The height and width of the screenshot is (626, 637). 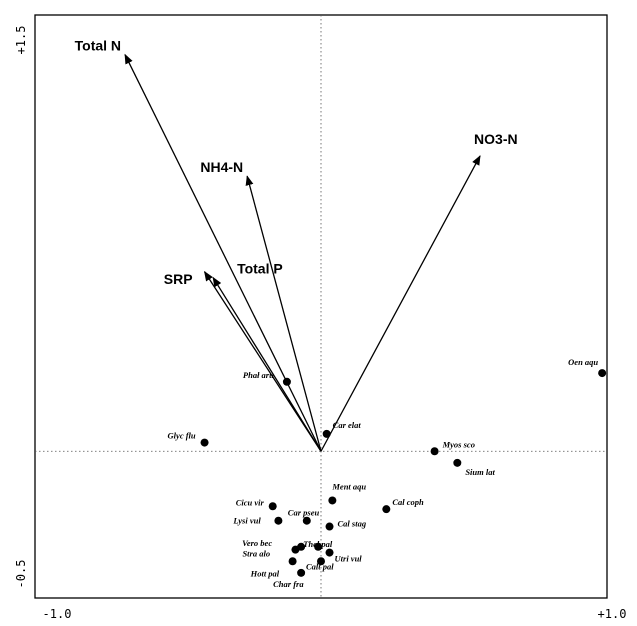 I want to click on vector-arrow-nh4-n, so click(x=283, y=313).